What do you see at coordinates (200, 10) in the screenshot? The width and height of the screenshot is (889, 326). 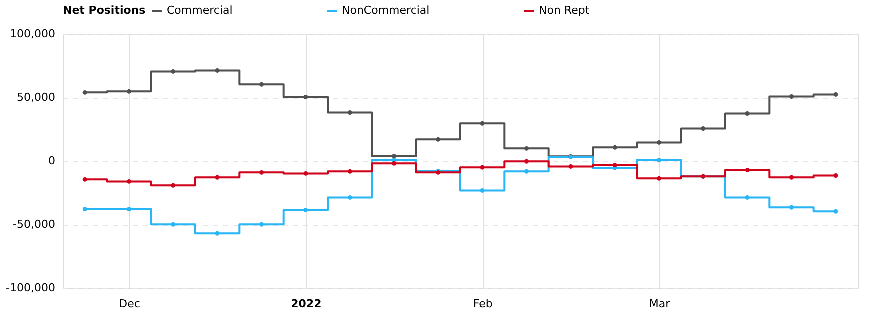 I see `legend-label: Commercial` at bounding box center [200, 10].